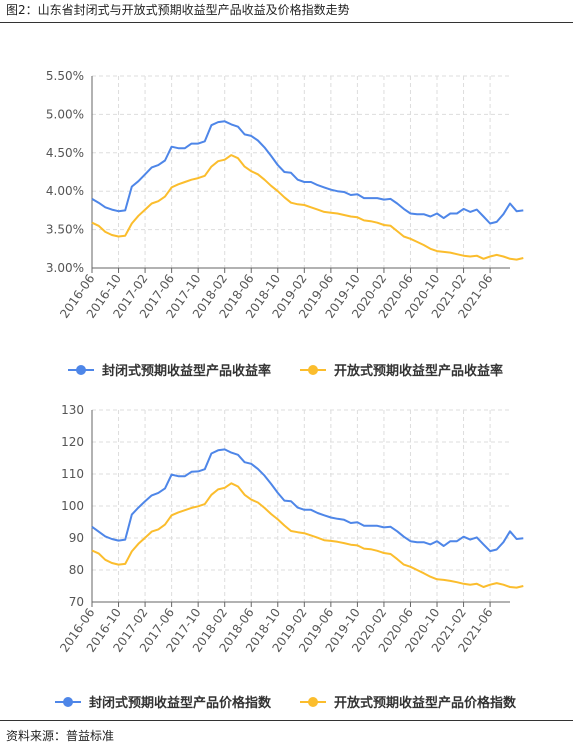  I want to click on y-tick-label: 100, so click(72, 506).